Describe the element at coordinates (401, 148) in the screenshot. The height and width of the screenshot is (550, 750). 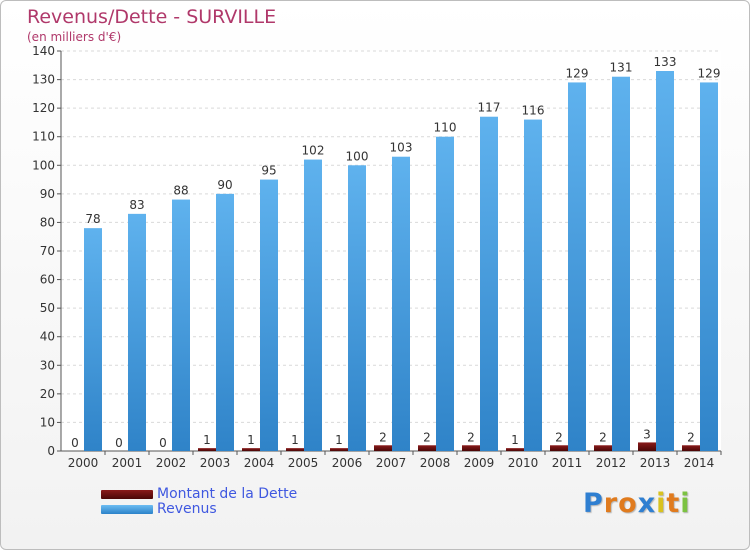
I see `data-label-revenue: 103` at that location.